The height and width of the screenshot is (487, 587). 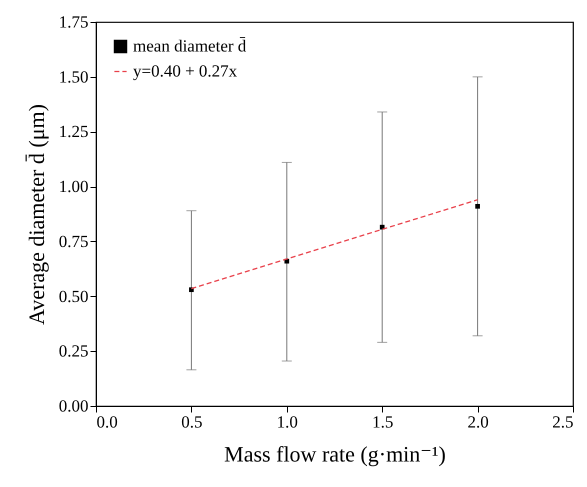 I want to click on y-tick-label: 0.25, so click(x=73, y=351).